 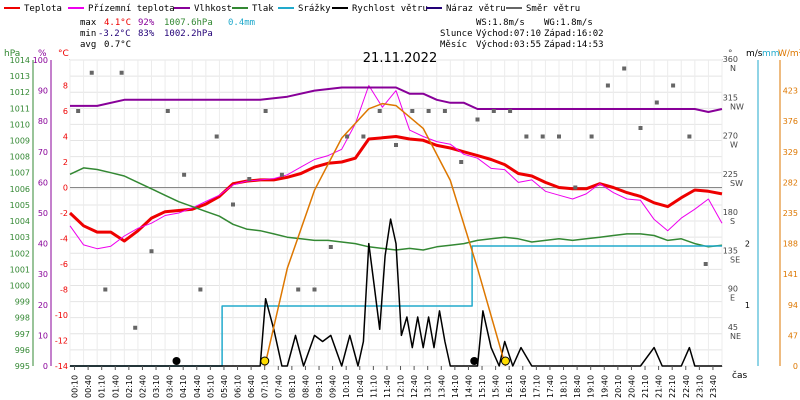 I want to click on tick-label-temp: -4, so click(x=64, y=239).